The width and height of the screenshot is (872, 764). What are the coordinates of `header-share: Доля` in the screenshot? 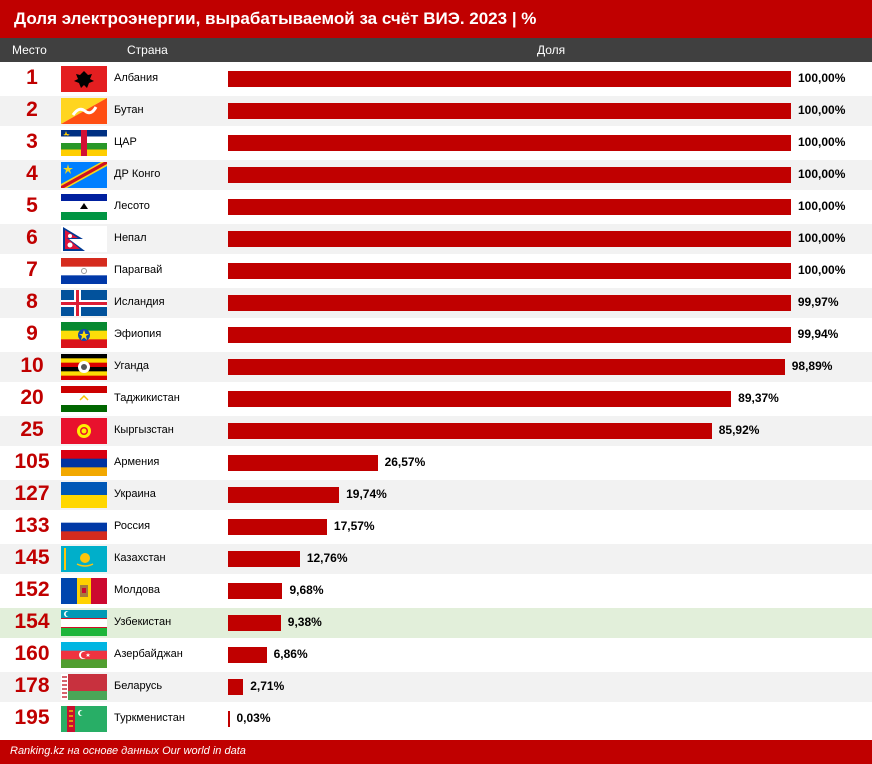 It's located at (551, 50).